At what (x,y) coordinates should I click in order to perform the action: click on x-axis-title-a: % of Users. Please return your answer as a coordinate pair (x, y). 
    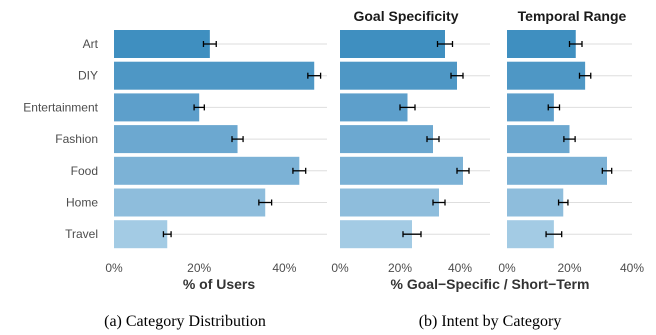
    Looking at the image, I should click on (219, 284).